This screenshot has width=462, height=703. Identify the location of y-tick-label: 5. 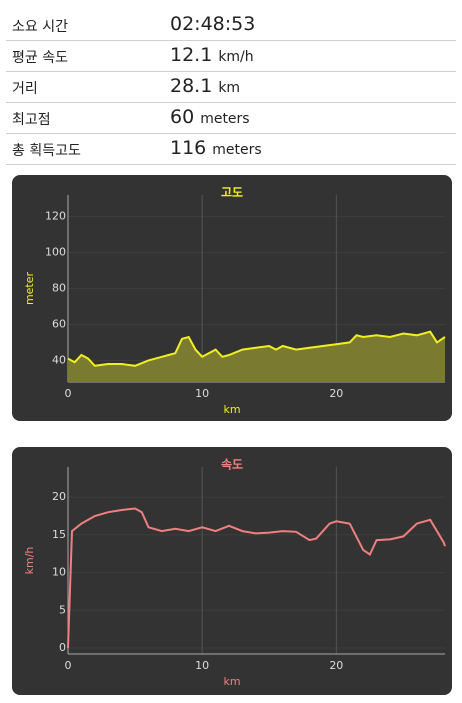
(62, 609).